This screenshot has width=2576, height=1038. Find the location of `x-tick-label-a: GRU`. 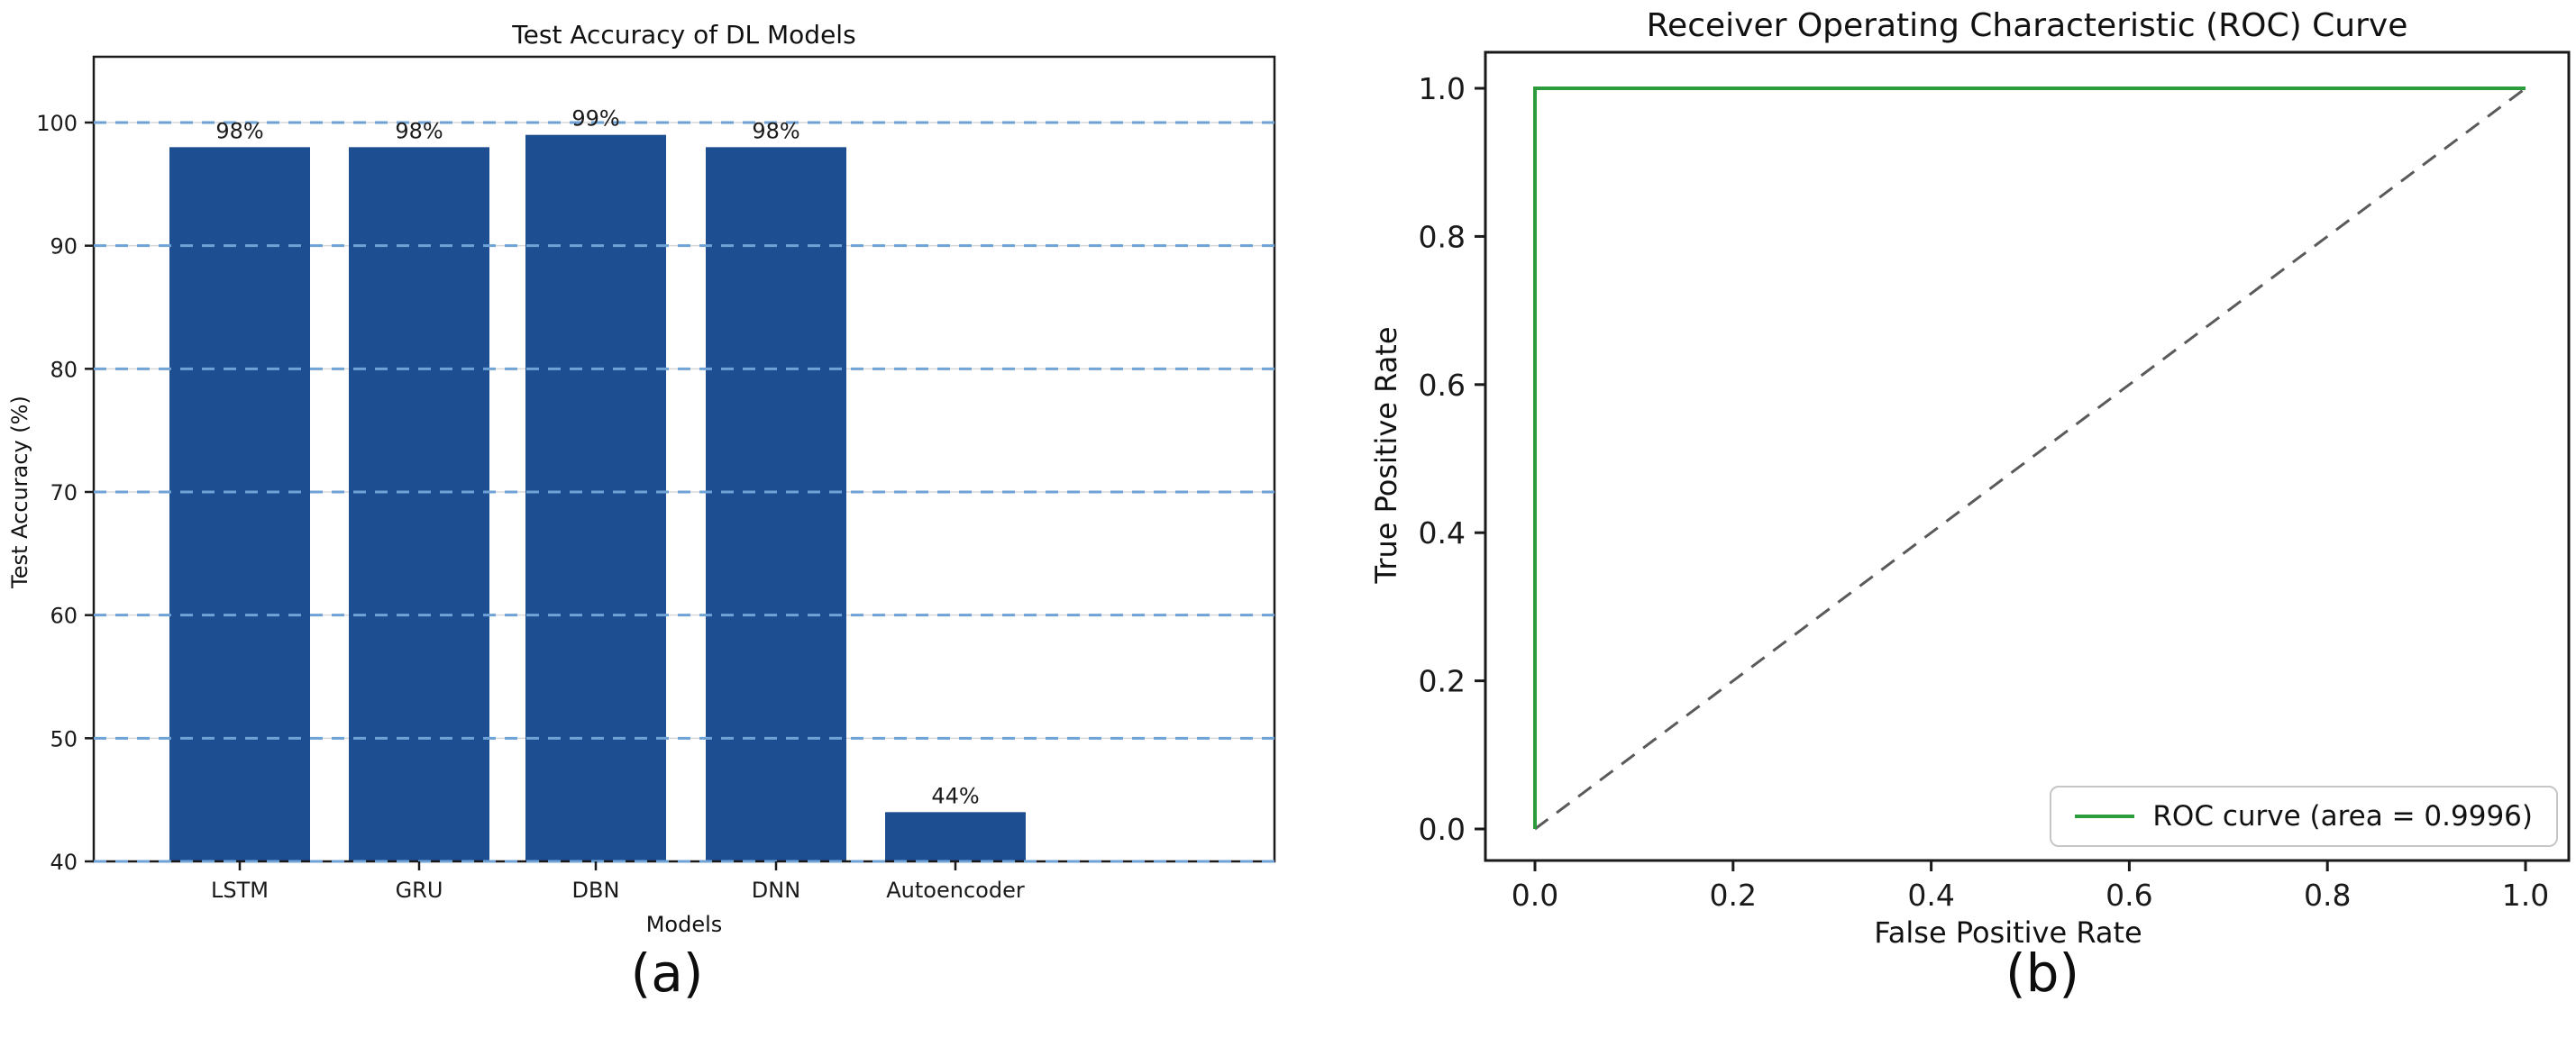

x-tick-label-a: GRU is located at coordinates (419, 890).